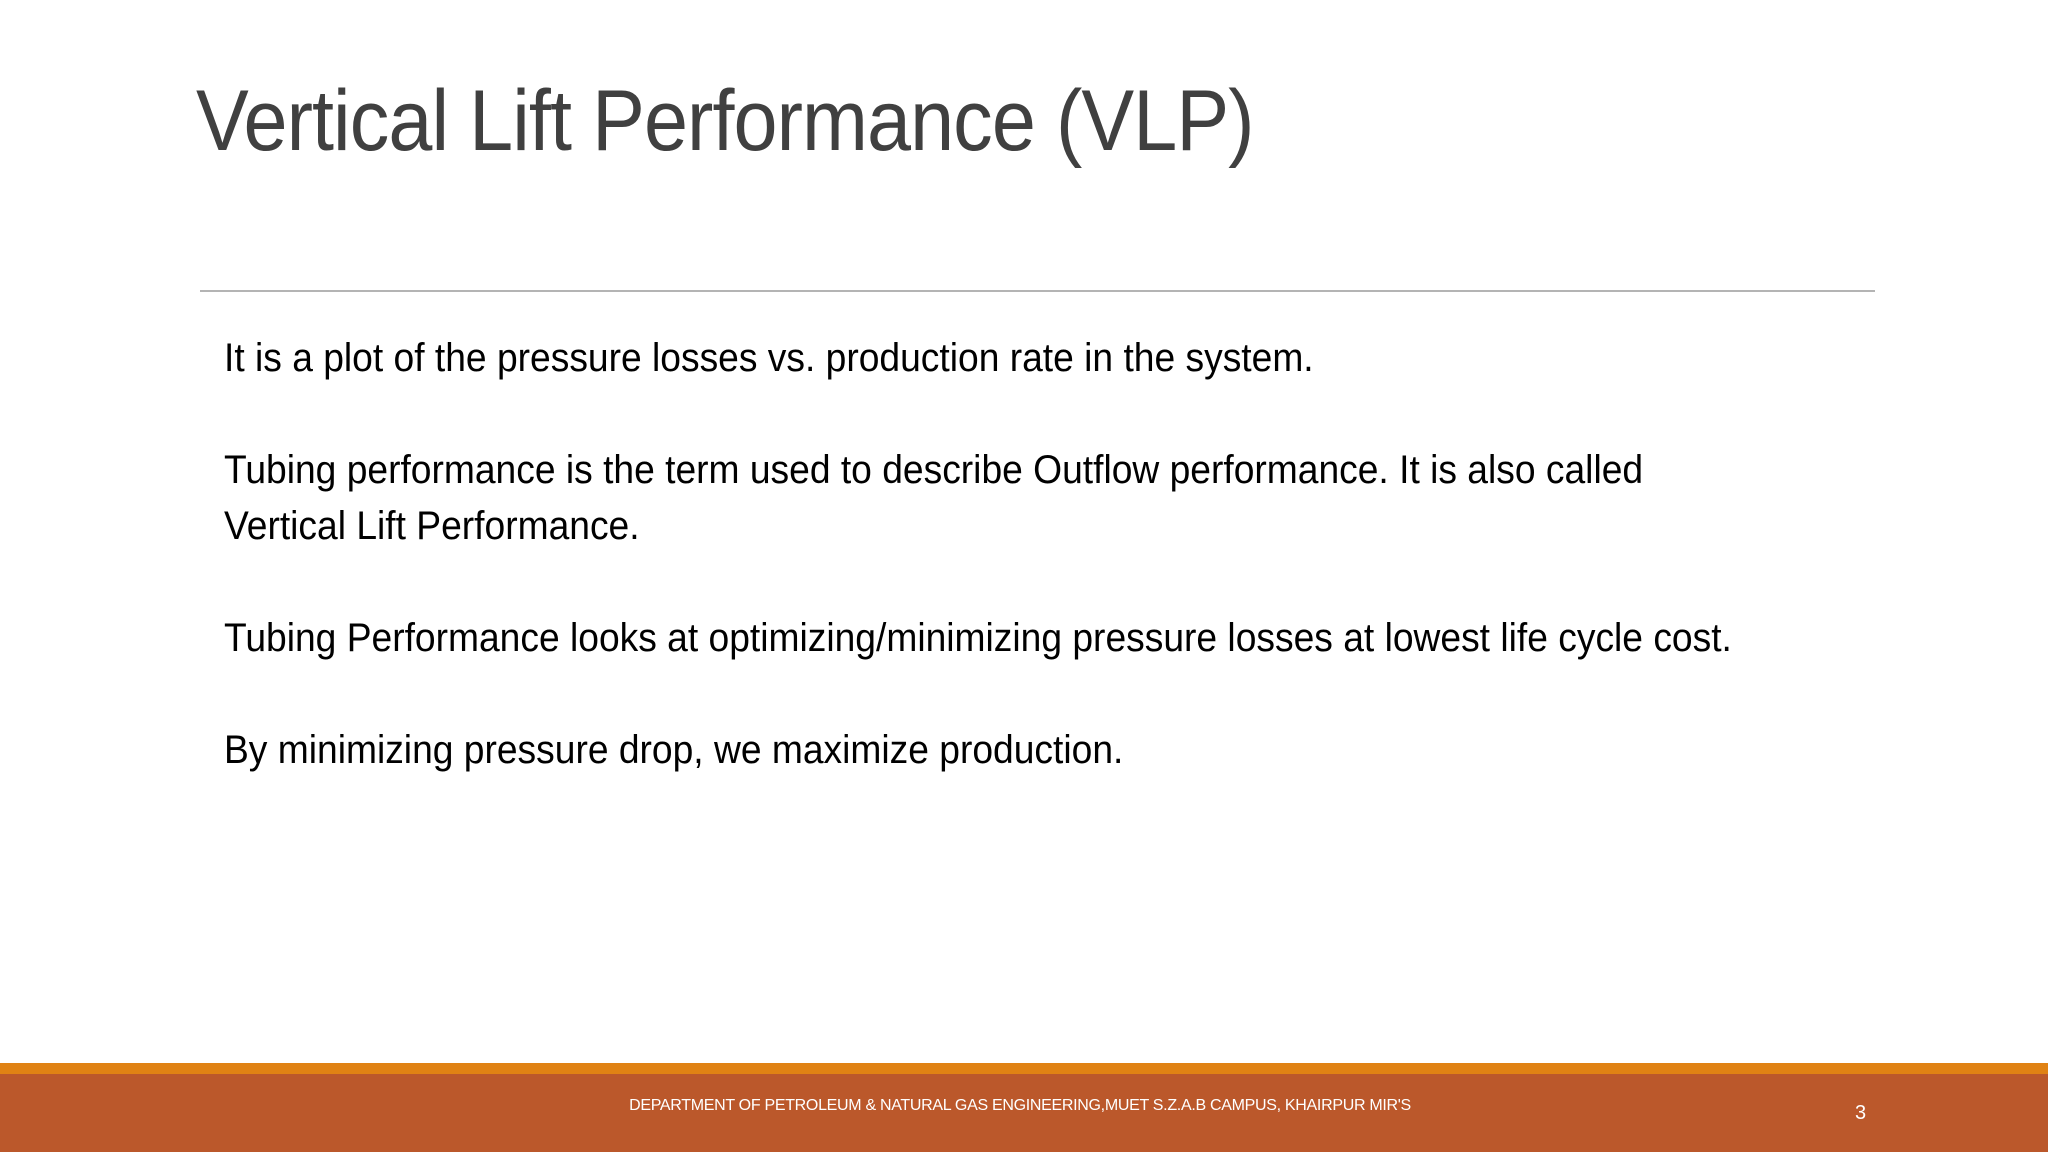 This screenshot has width=2048, height=1152. What do you see at coordinates (725, 121) in the screenshot?
I see `slide-title: Vertical Lift Performance (VLP)` at bounding box center [725, 121].